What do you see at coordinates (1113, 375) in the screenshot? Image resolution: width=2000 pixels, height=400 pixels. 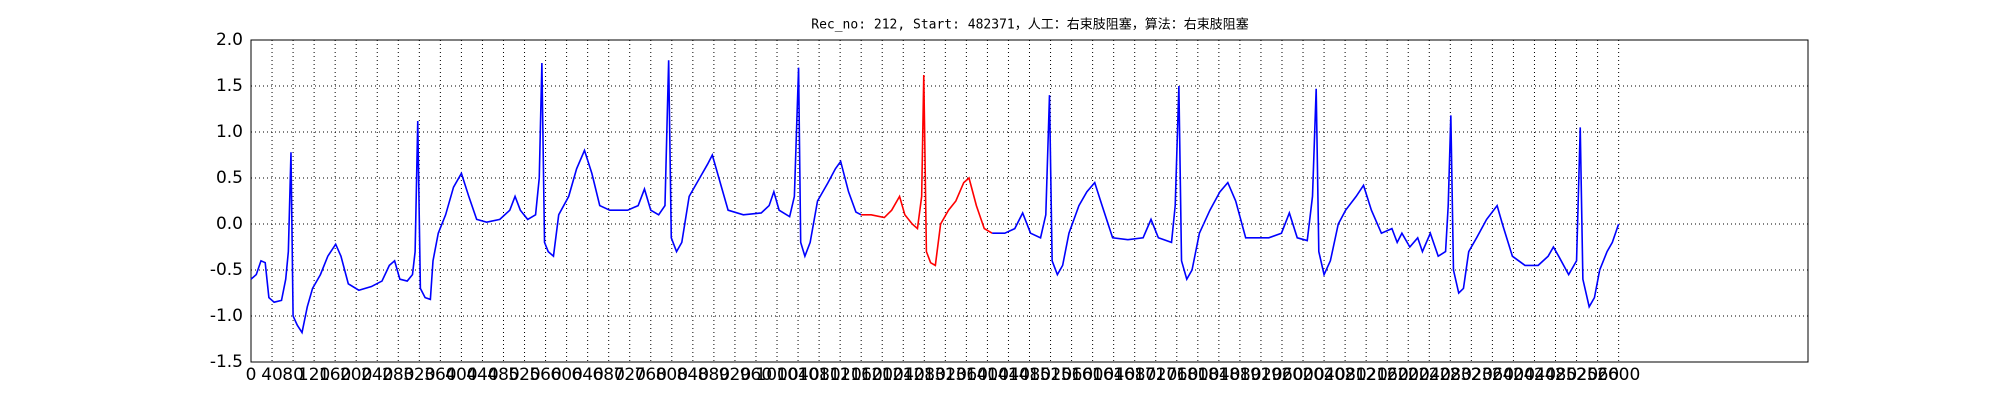 I see `x-tick-label: 1640` at bounding box center [1113, 375].